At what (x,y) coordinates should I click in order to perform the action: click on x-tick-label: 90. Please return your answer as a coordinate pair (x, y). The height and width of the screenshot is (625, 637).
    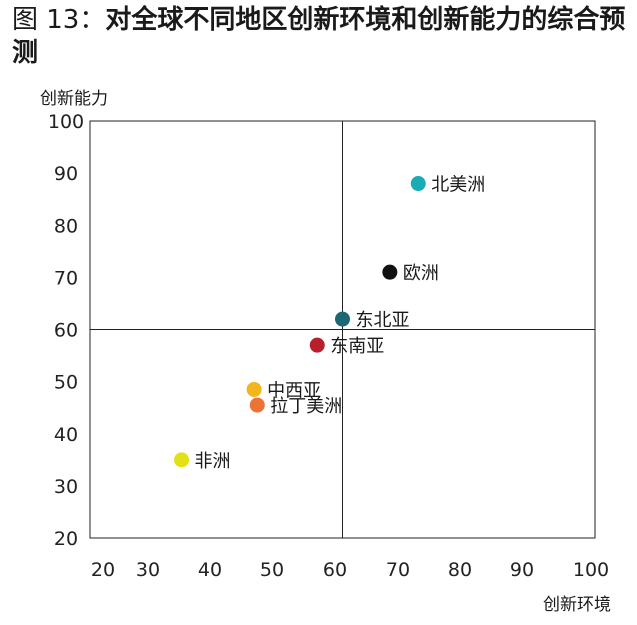
    Looking at the image, I should click on (522, 570).